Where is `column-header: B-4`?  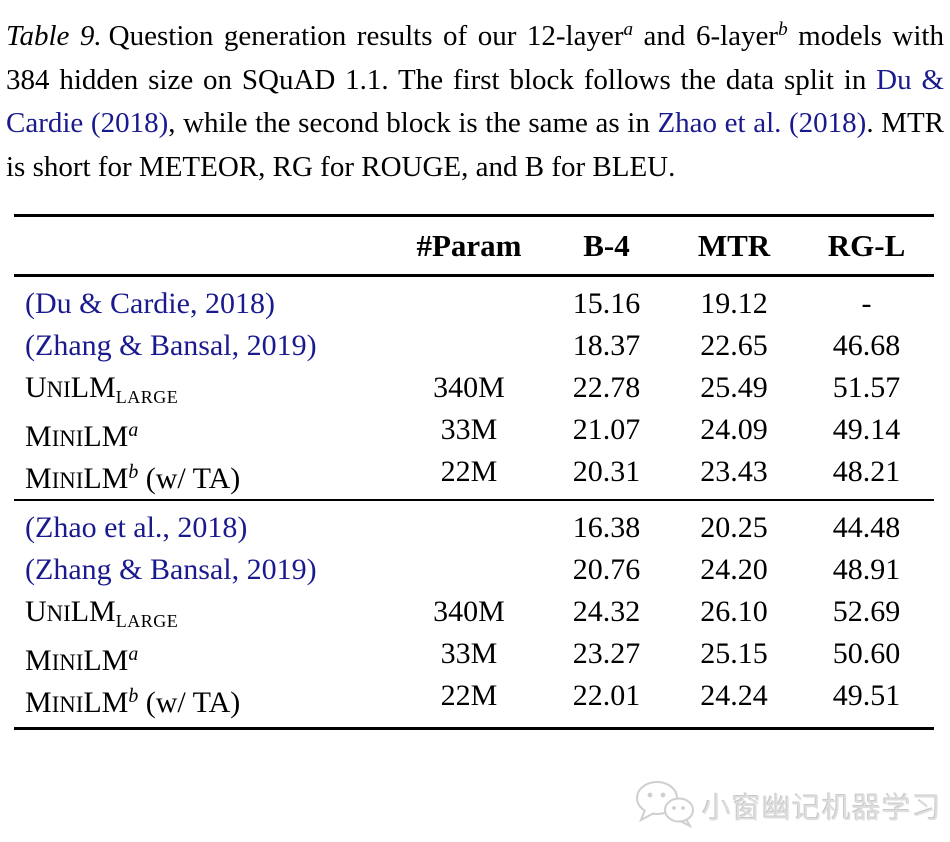
column-header: B-4 is located at coordinates (606, 245).